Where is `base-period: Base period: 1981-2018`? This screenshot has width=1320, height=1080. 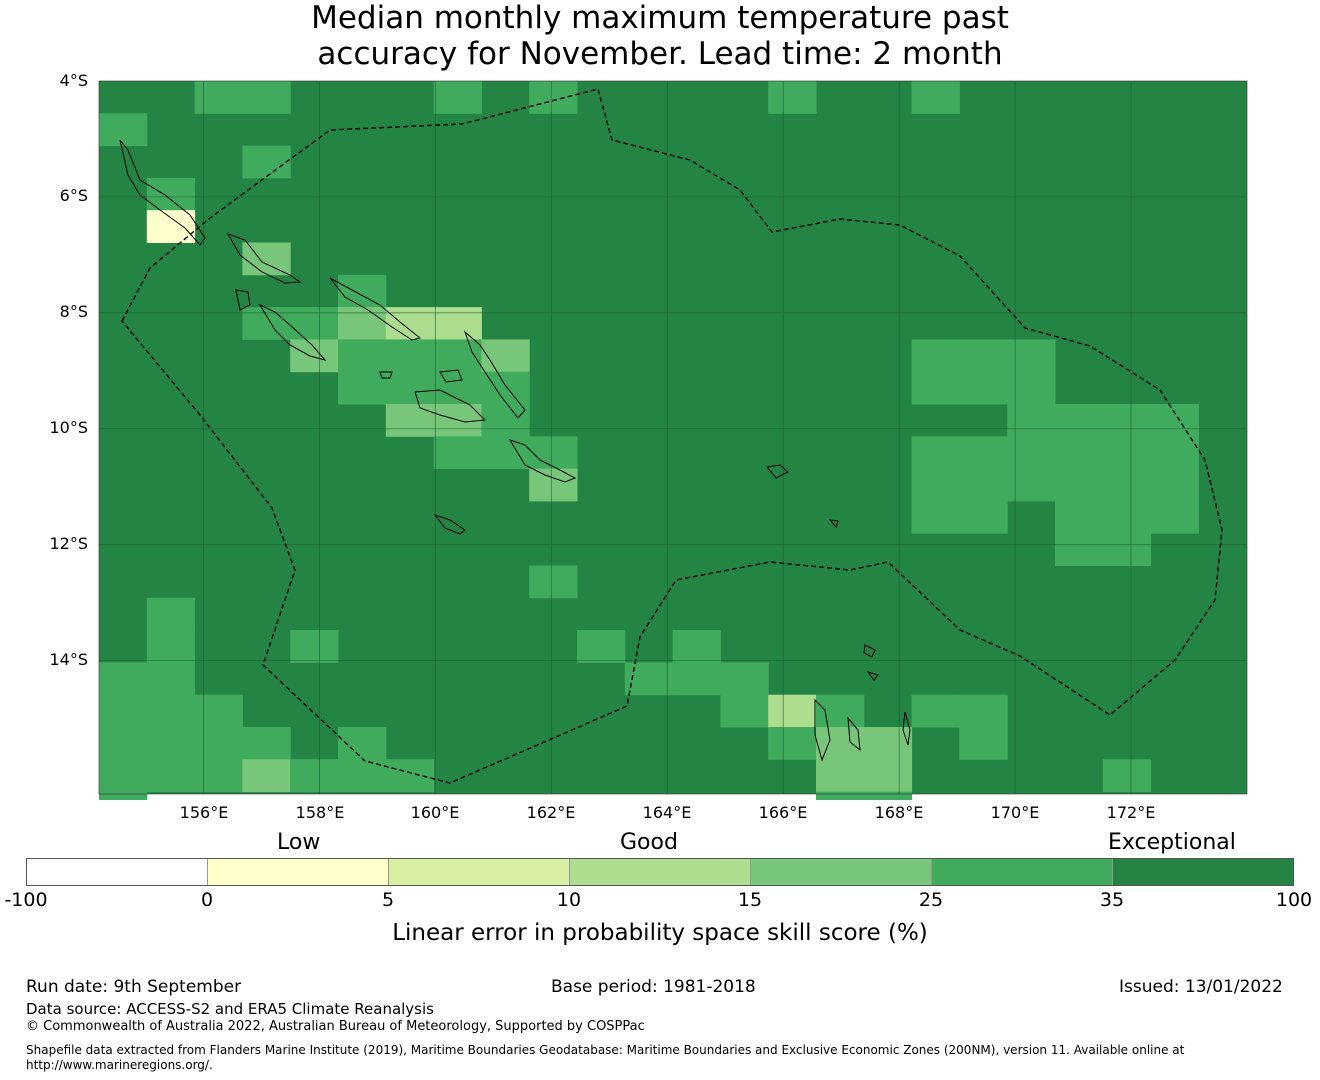 base-period: Base period: 1981-2018 is located at coordinates (653, 987).